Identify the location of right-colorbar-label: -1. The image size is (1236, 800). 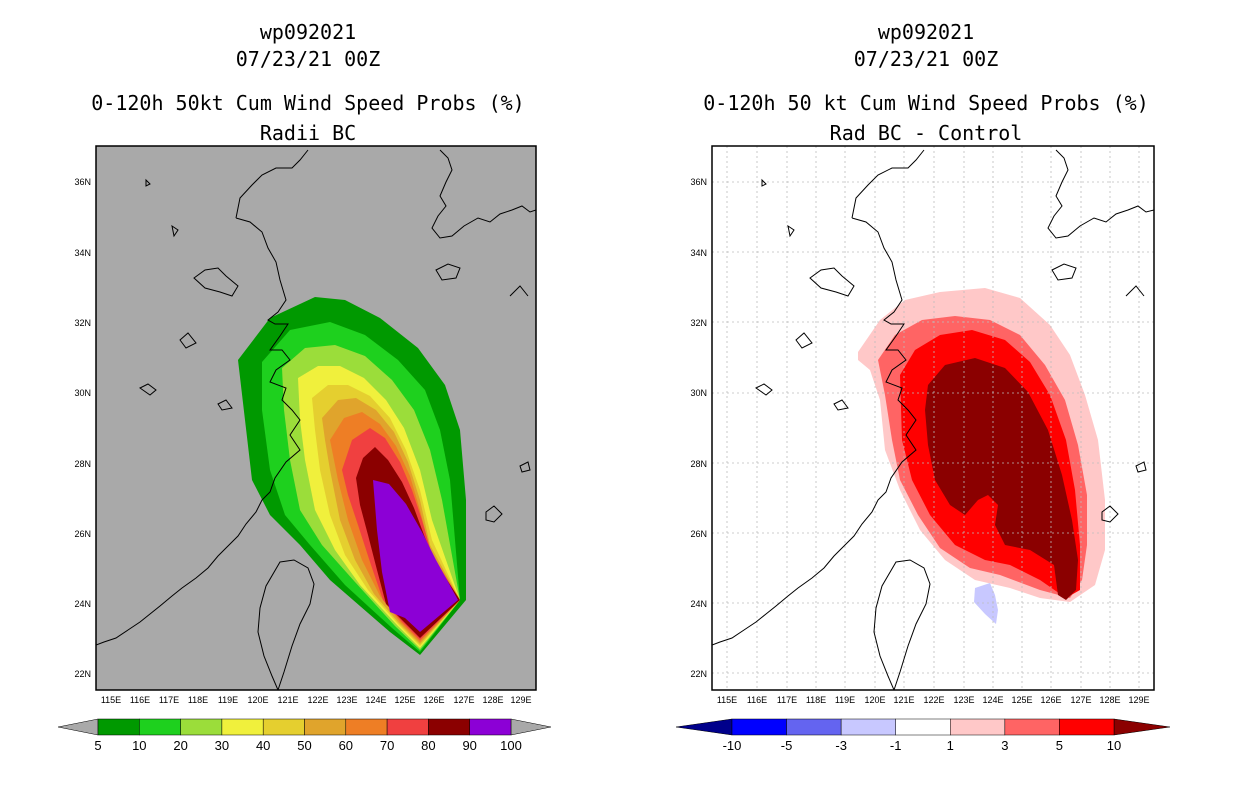
(896, 745).